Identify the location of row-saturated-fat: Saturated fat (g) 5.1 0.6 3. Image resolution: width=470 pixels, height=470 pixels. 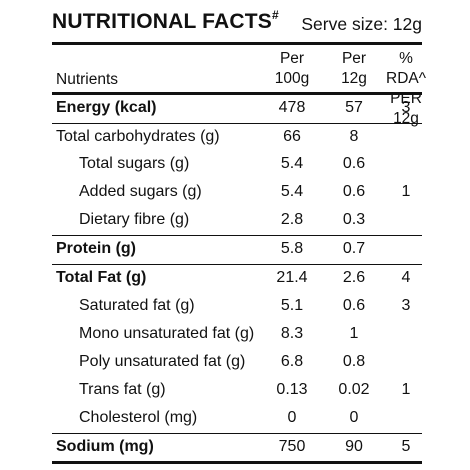
(237, 307).